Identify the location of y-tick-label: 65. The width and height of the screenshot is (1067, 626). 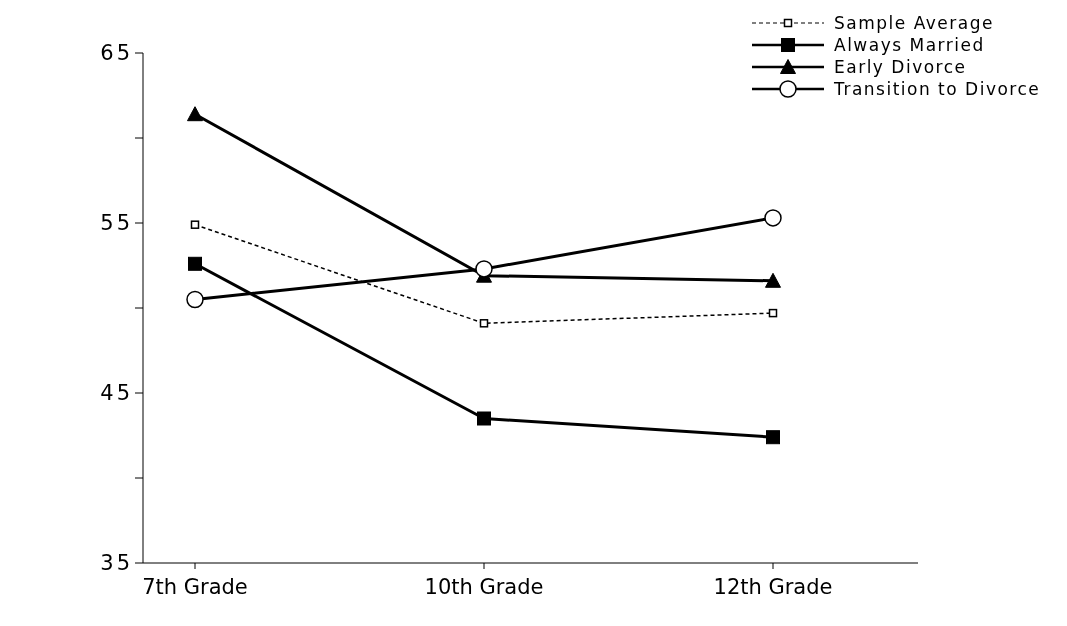
(116, 53).